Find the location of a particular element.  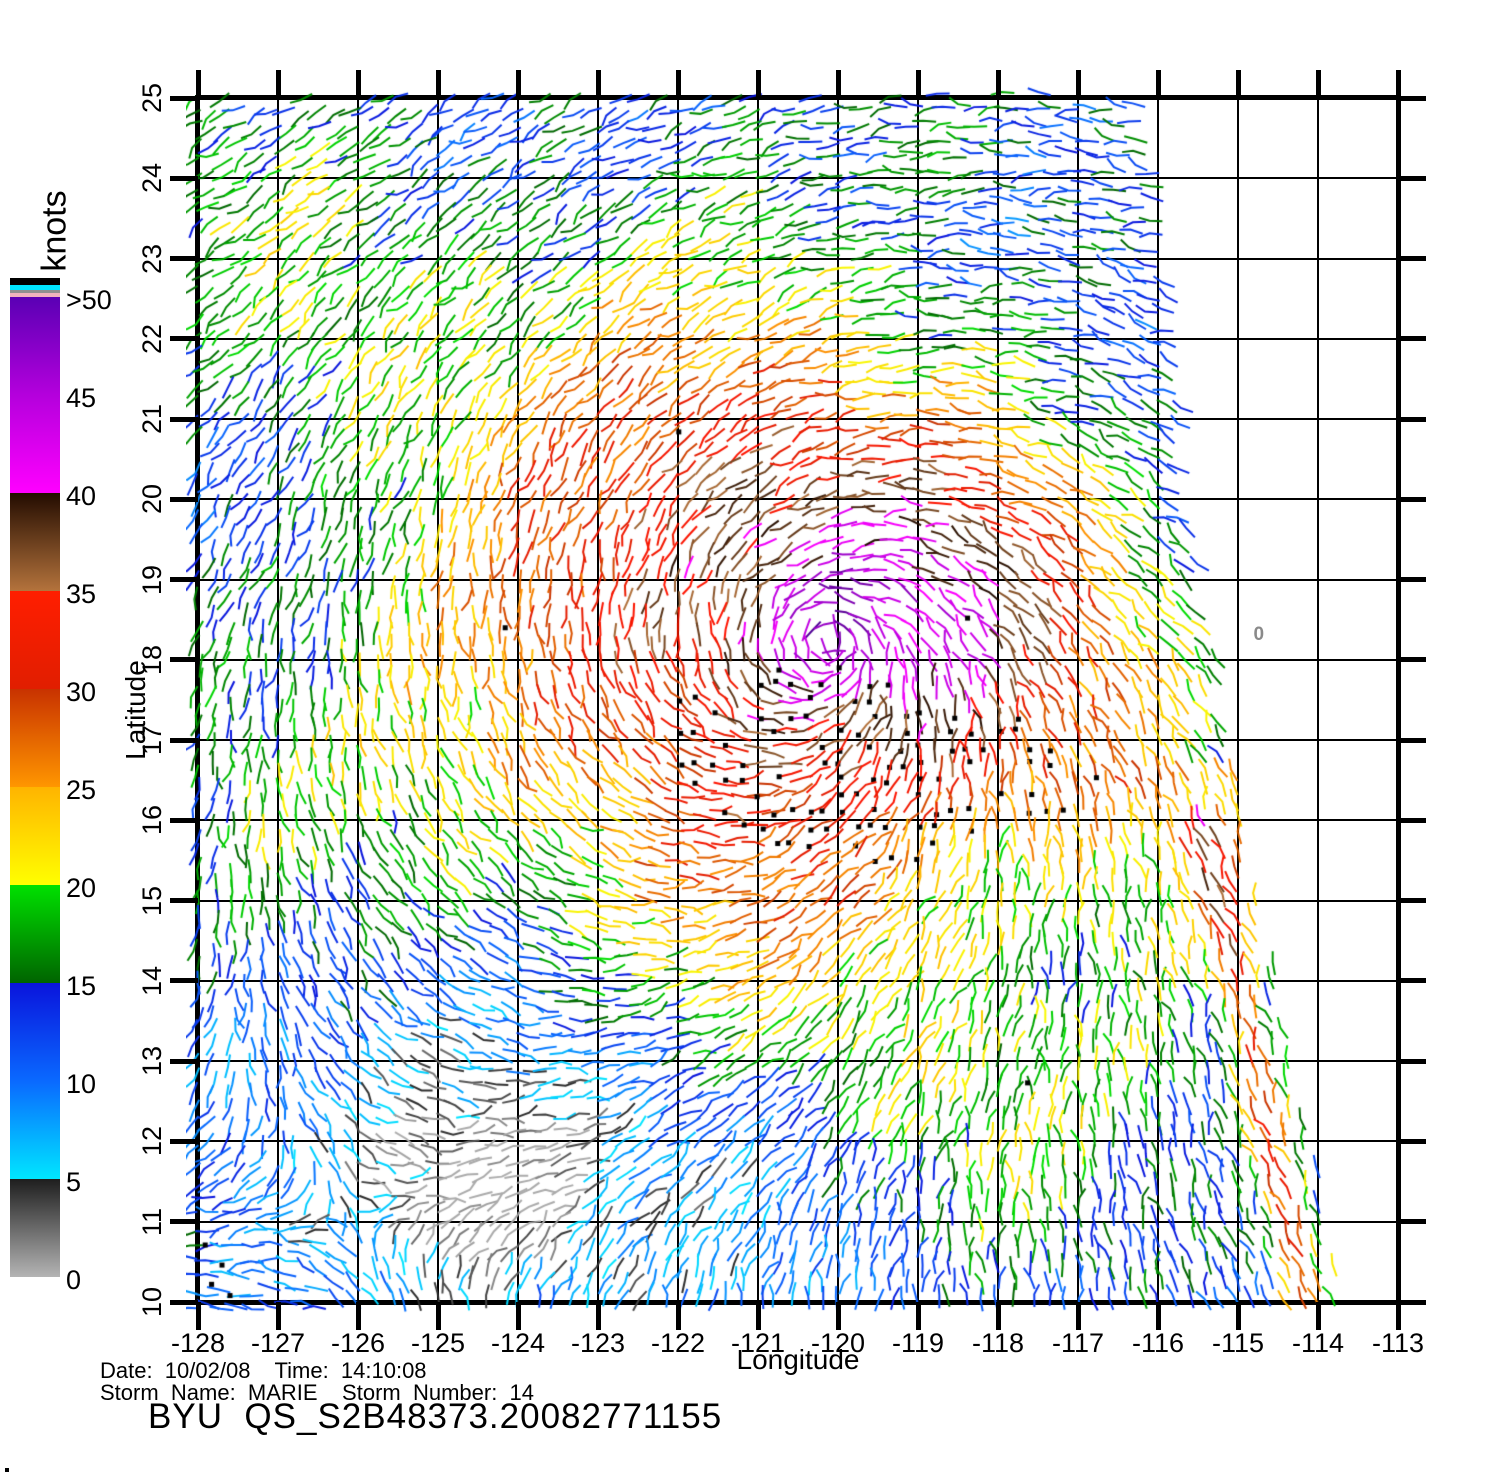

colorbar-tick-label: 40 is located at coordinates (81, 496).